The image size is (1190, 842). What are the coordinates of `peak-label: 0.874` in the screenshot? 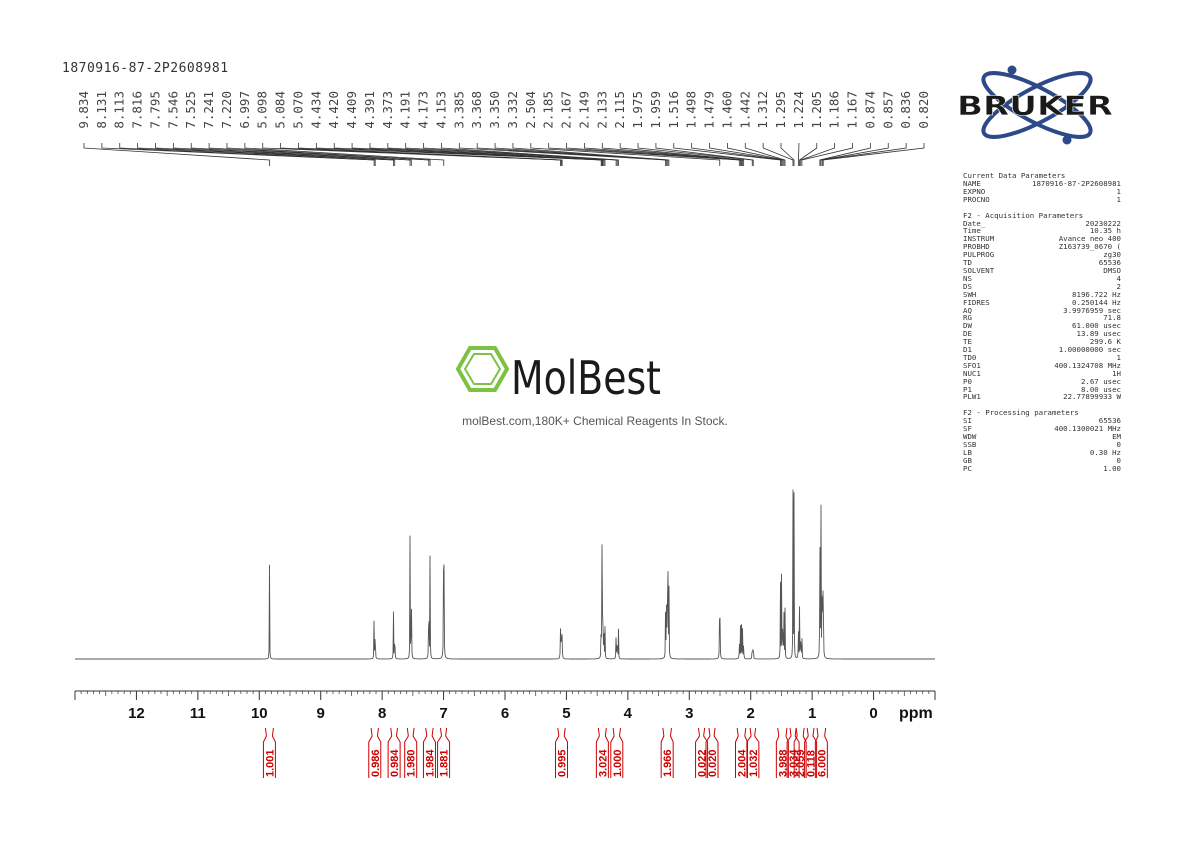 It's located at (869, 110).